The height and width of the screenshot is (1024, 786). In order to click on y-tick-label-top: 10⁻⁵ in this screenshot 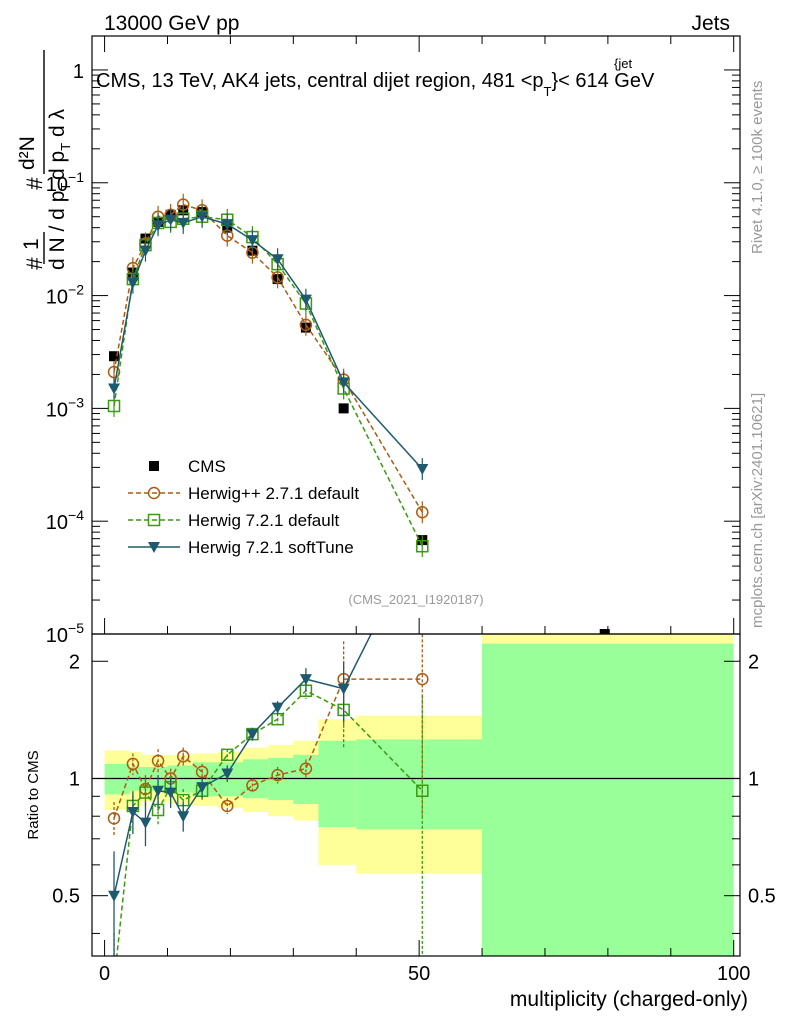, I will do `click(65, 633)`.